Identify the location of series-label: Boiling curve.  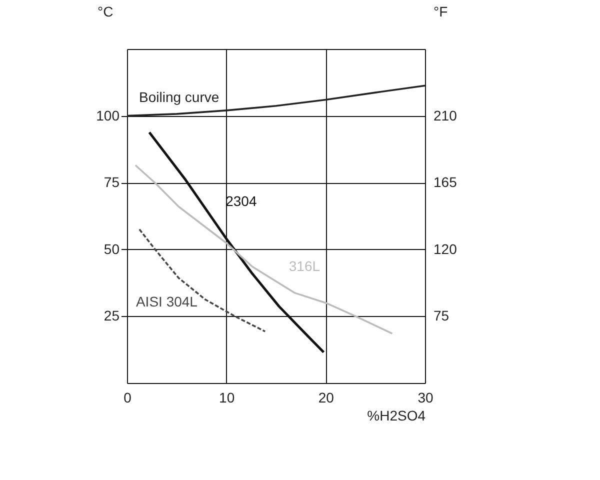
(179, 96).